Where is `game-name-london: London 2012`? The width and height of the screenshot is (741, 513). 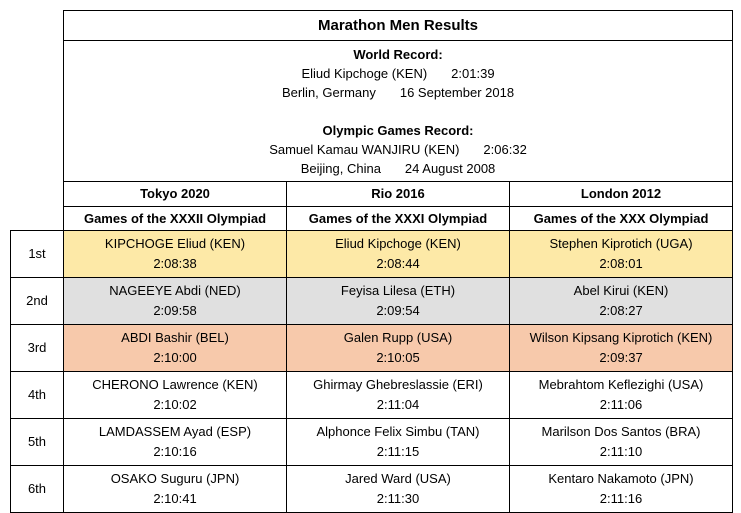 game-name-london: London 2012 is located at coordinates (621, 194).